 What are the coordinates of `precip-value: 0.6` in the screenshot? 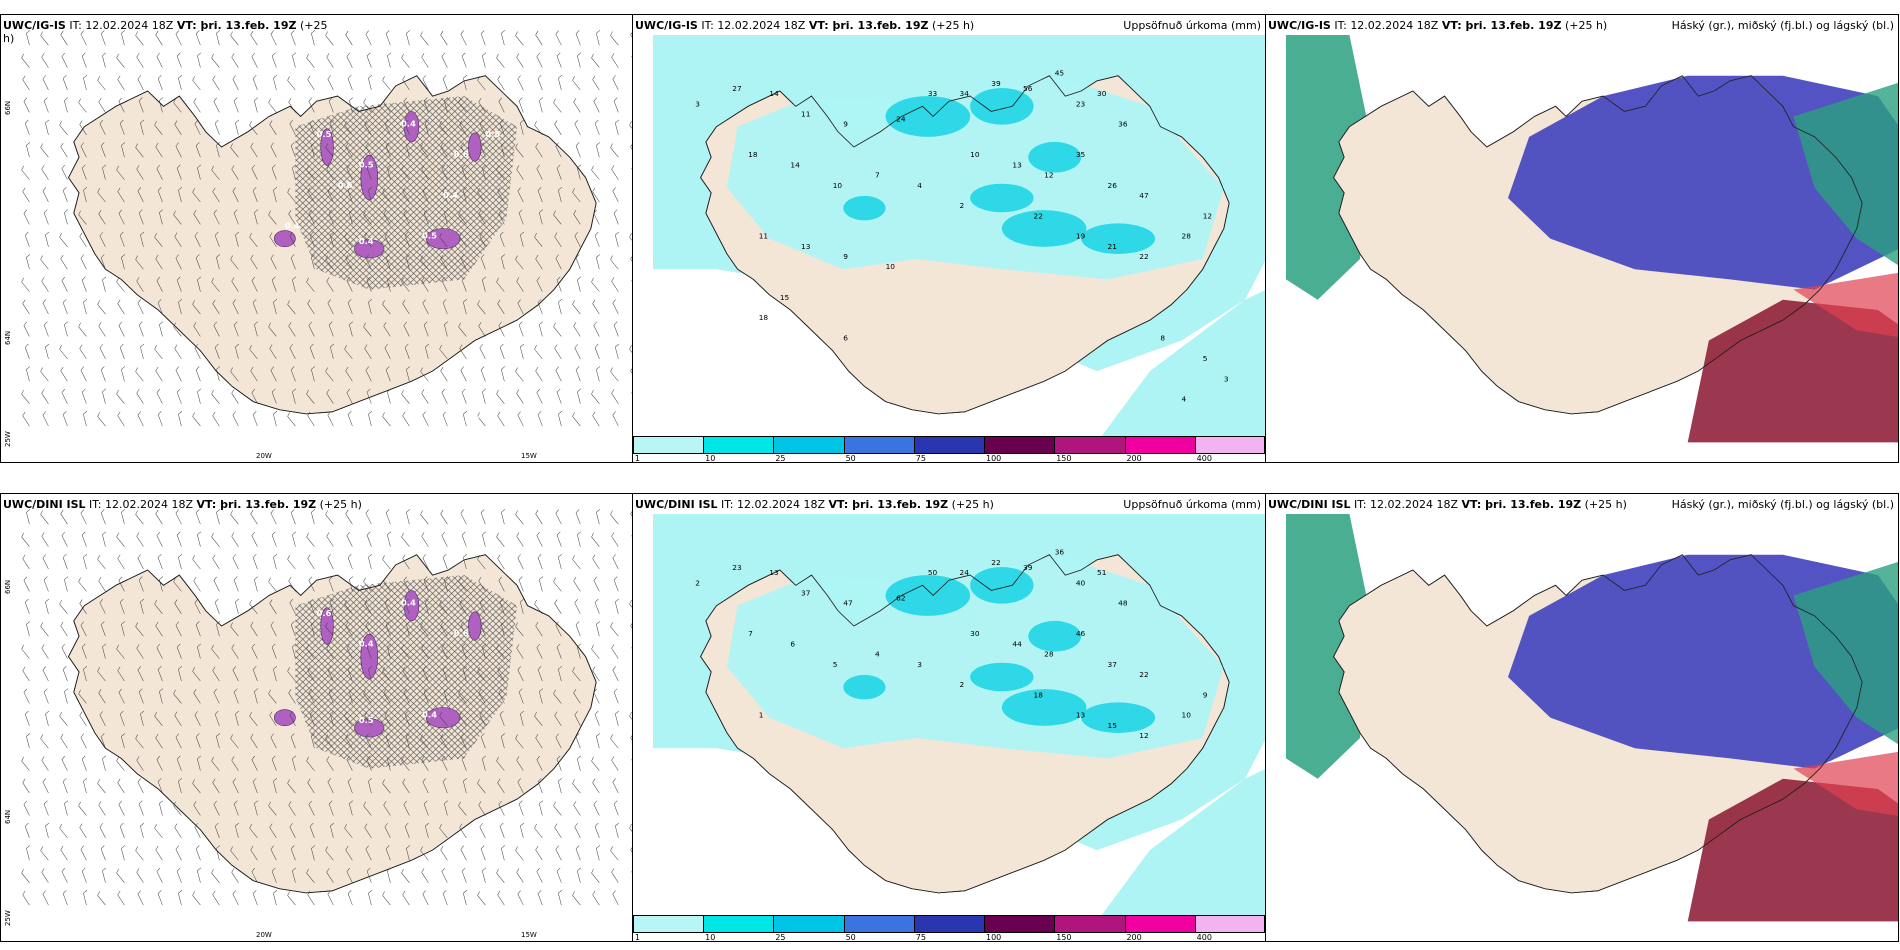 It's located at (345, 185).